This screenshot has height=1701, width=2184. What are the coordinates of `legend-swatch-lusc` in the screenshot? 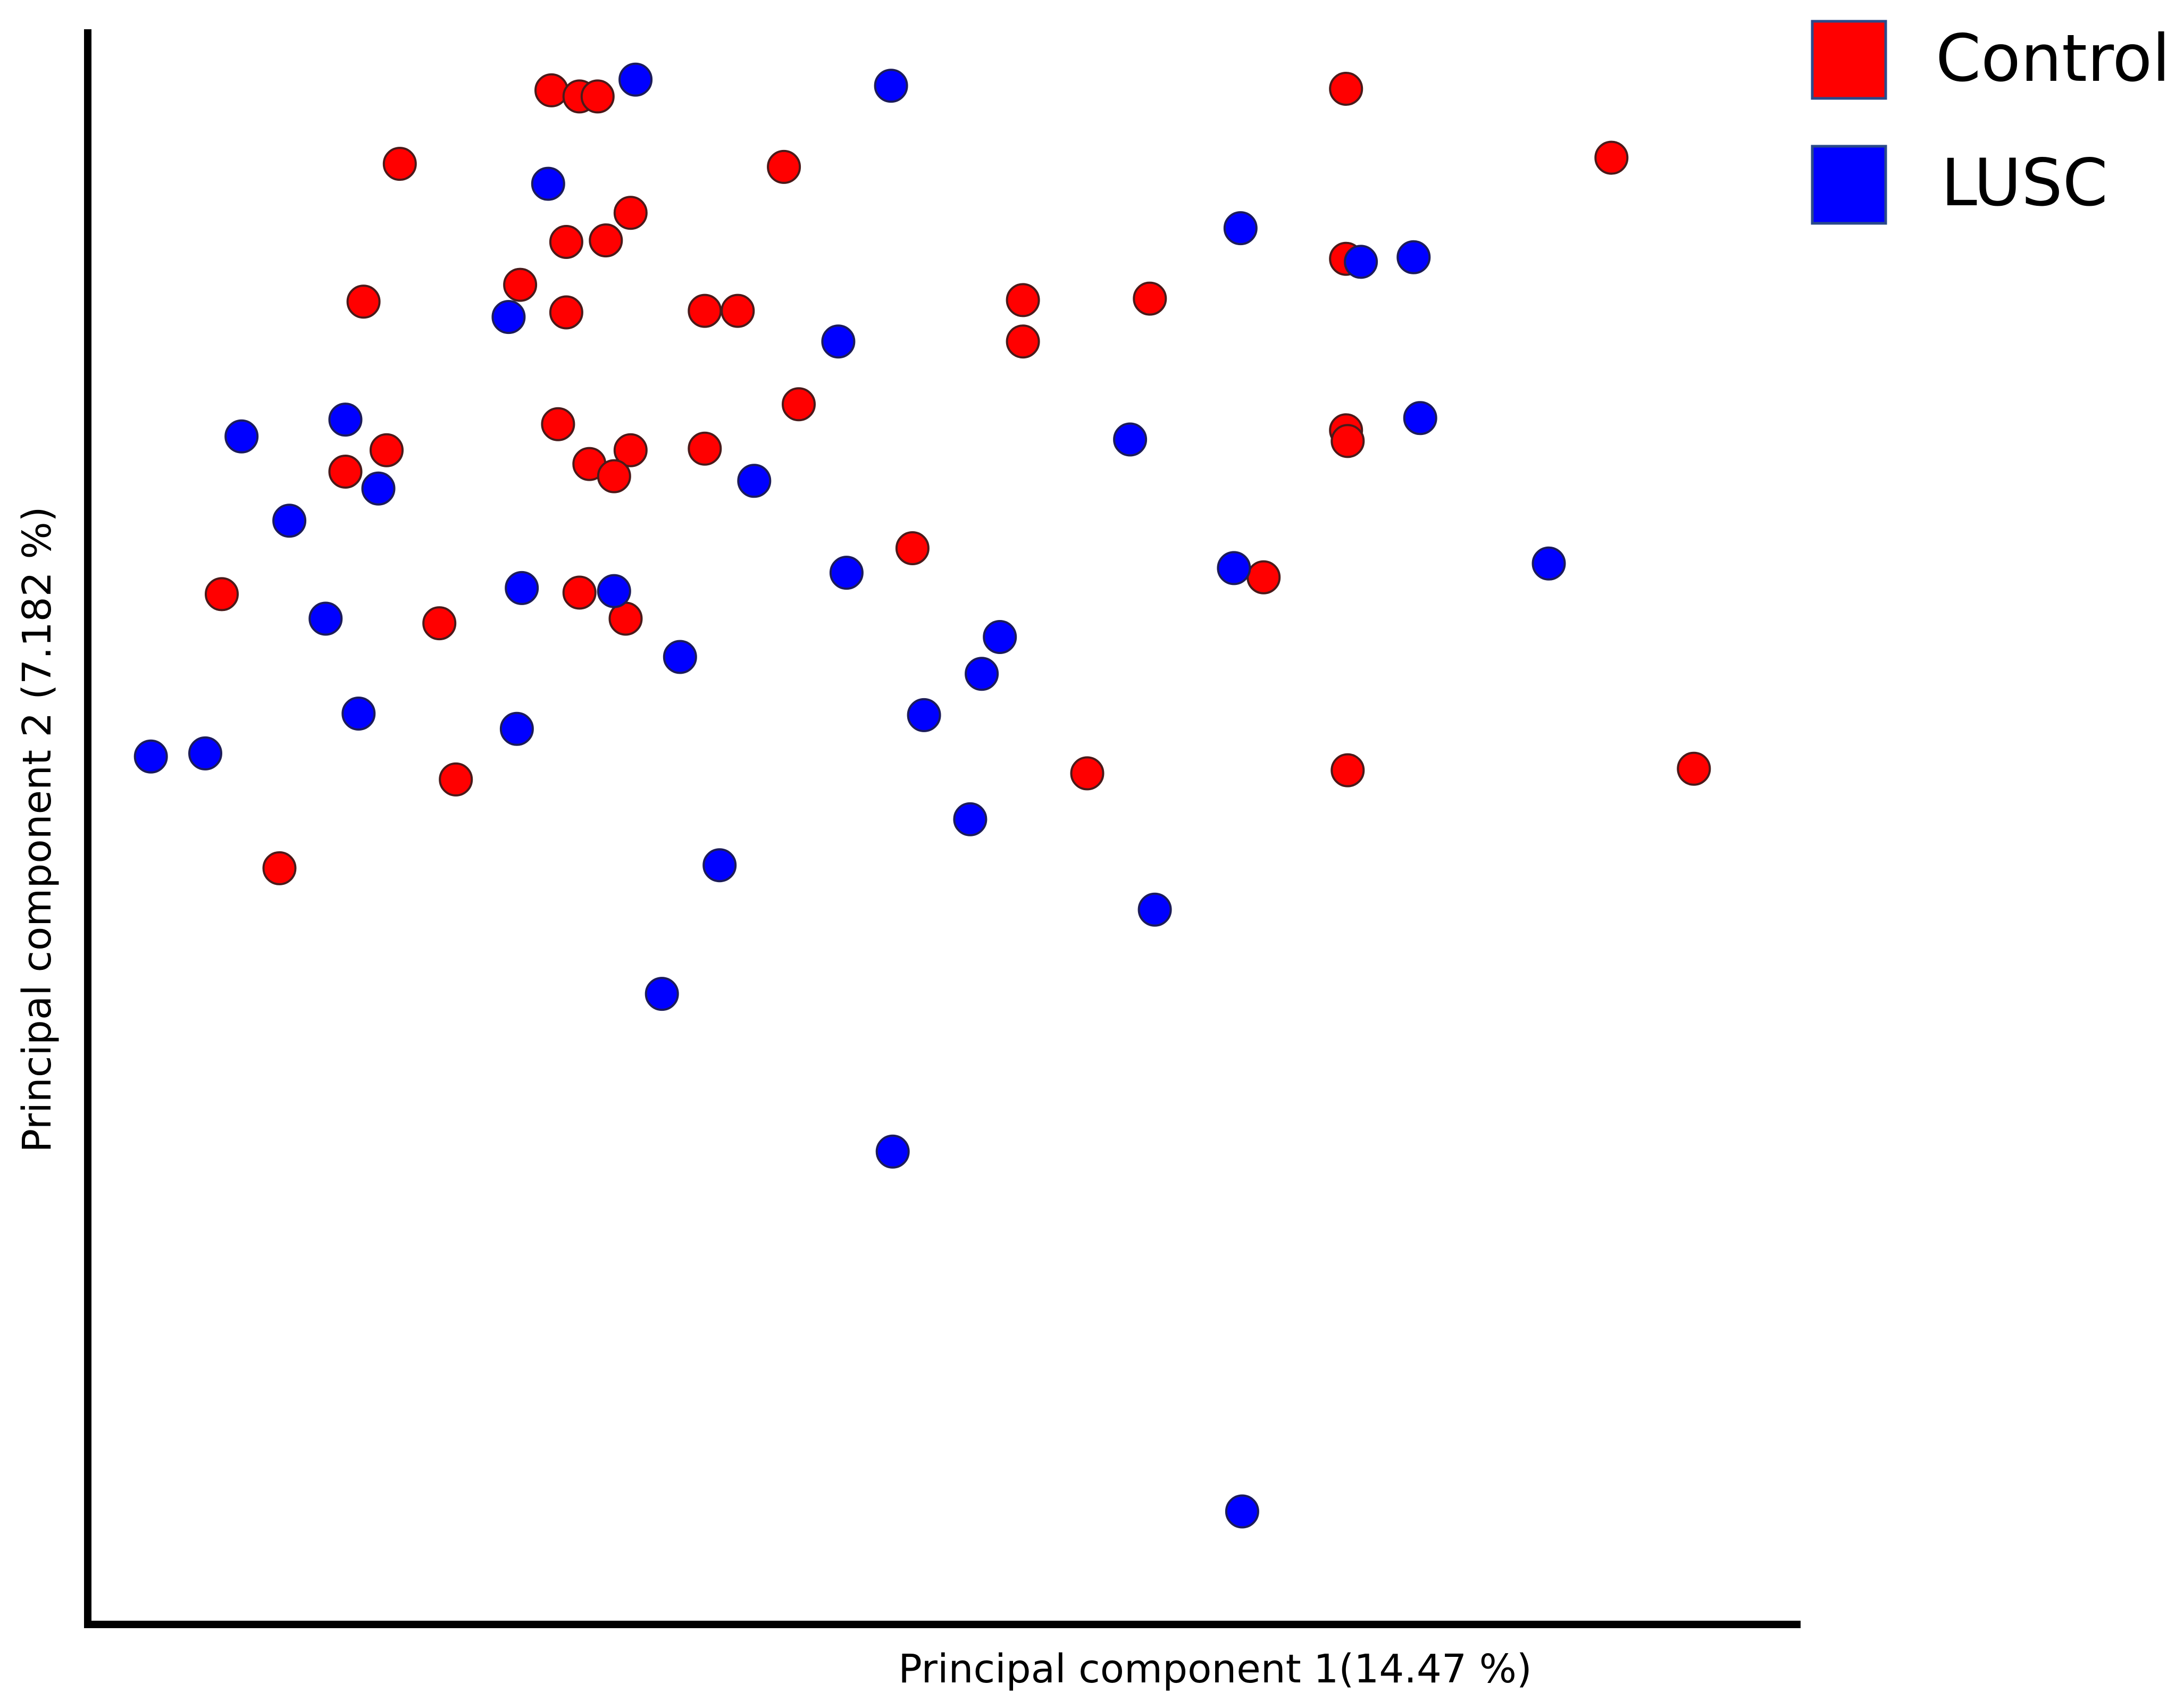 It's located at (1849, 185).